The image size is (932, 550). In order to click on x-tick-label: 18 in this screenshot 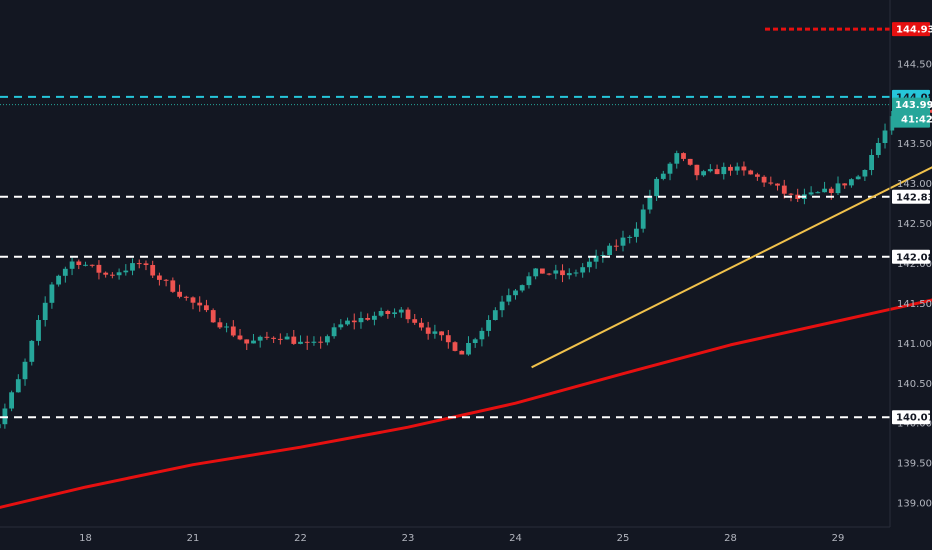, I will do `click(85, 538)`.